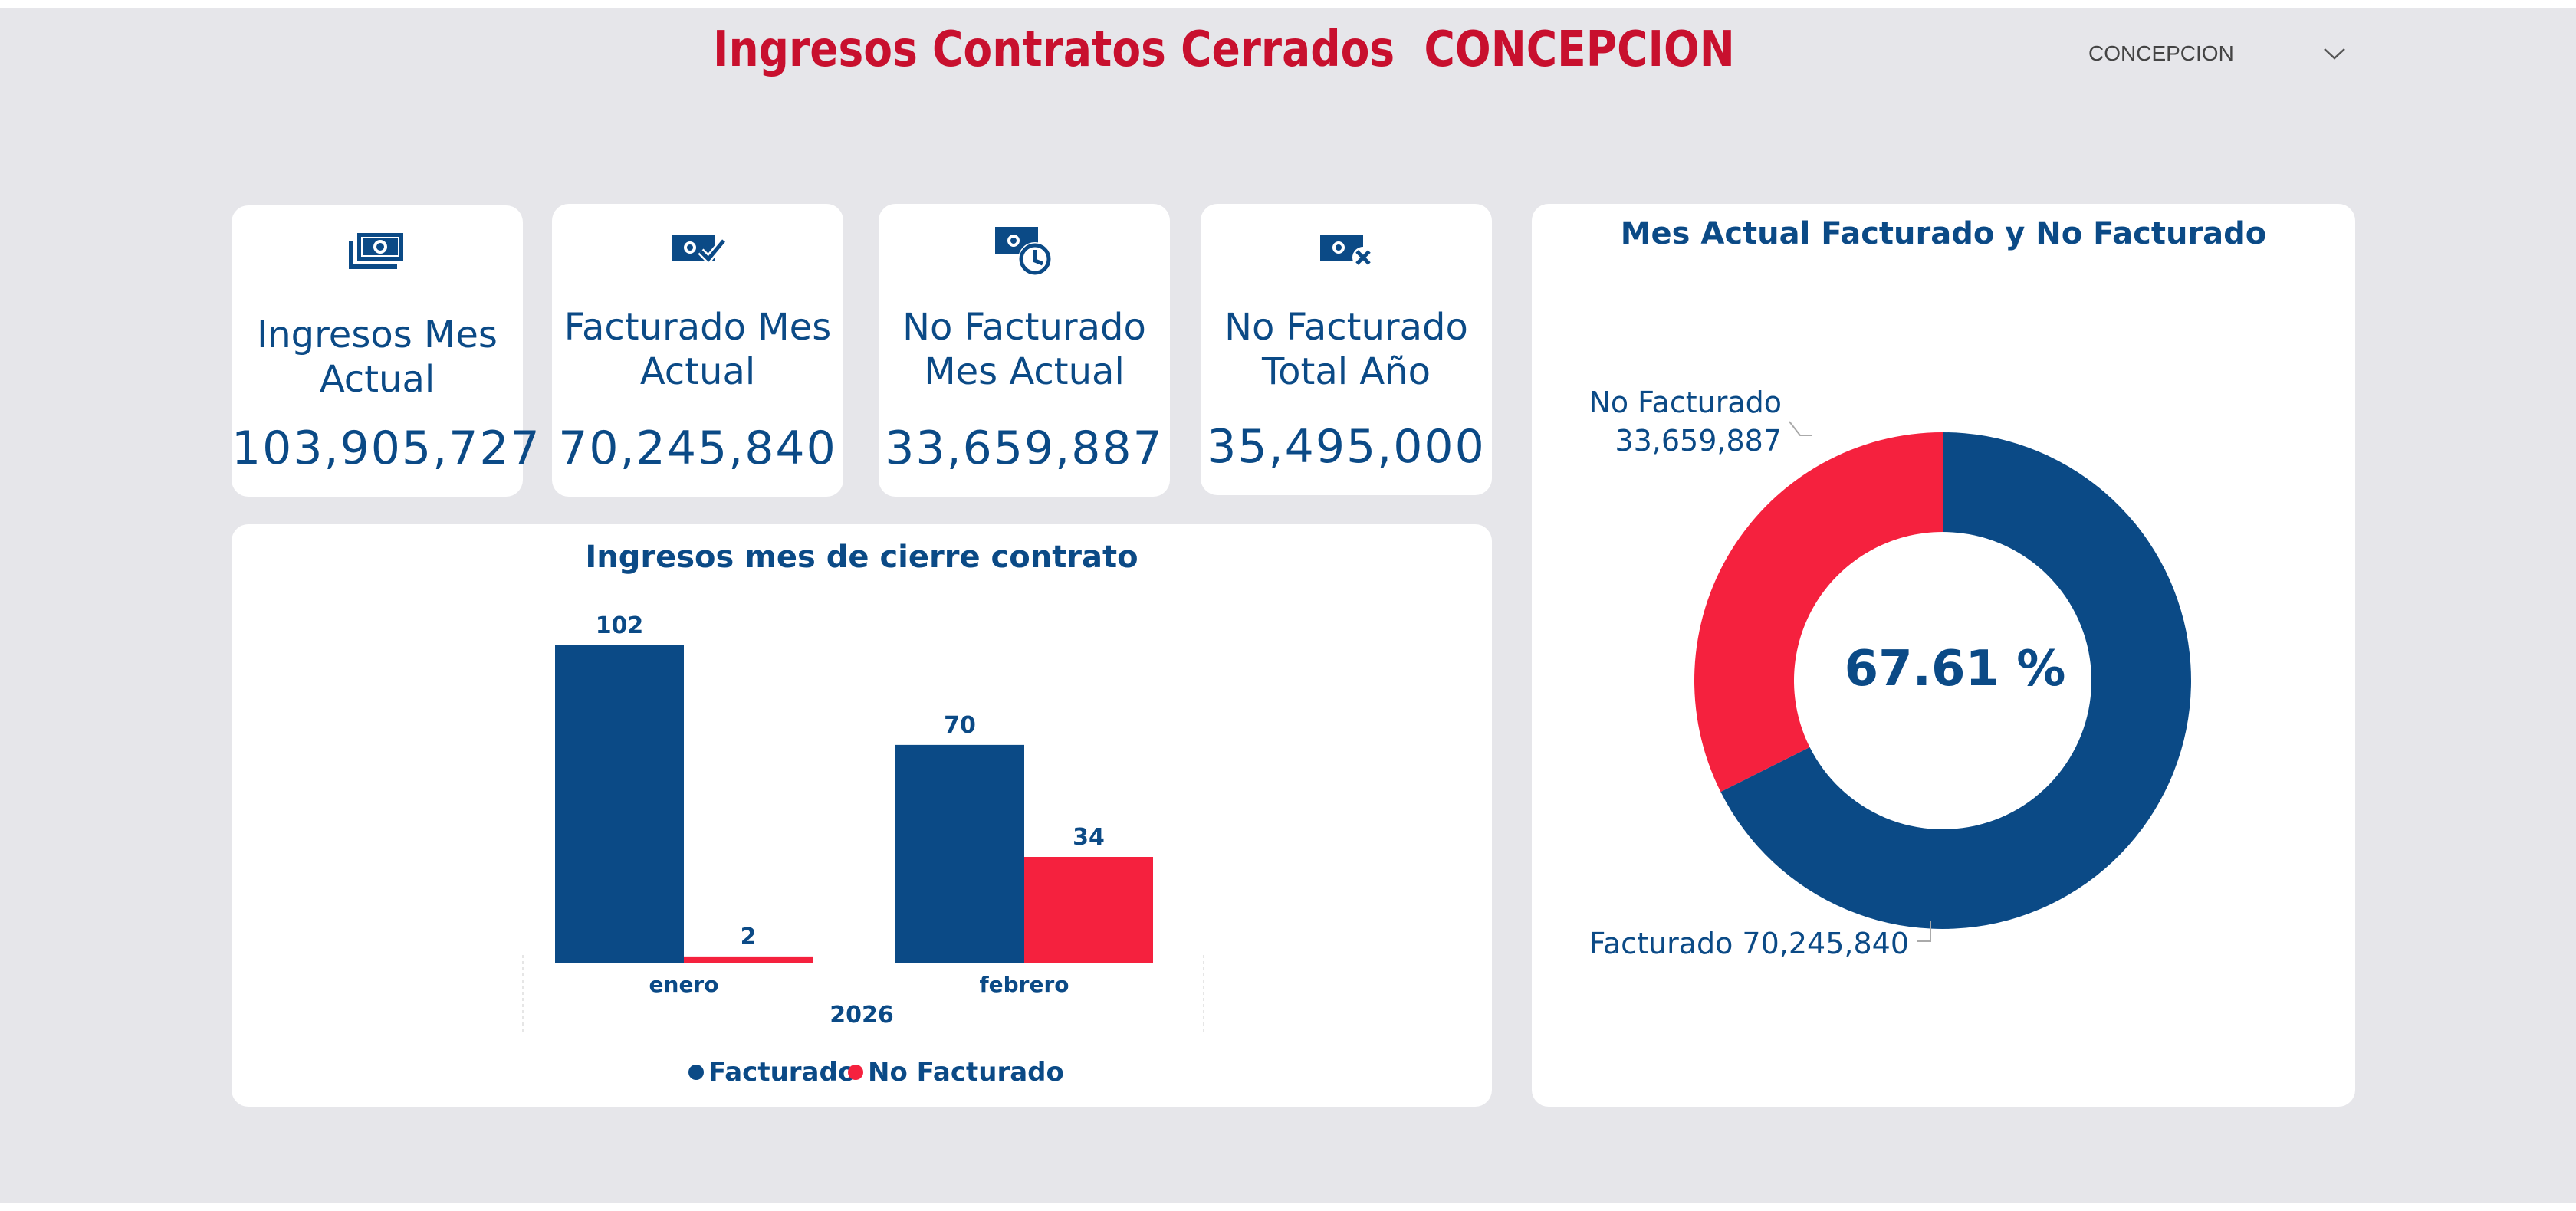 The height and width of the screenshot is (1211, 2576). I want to click on kpi-label: Facturado Mes Actual, so click(698, 349).